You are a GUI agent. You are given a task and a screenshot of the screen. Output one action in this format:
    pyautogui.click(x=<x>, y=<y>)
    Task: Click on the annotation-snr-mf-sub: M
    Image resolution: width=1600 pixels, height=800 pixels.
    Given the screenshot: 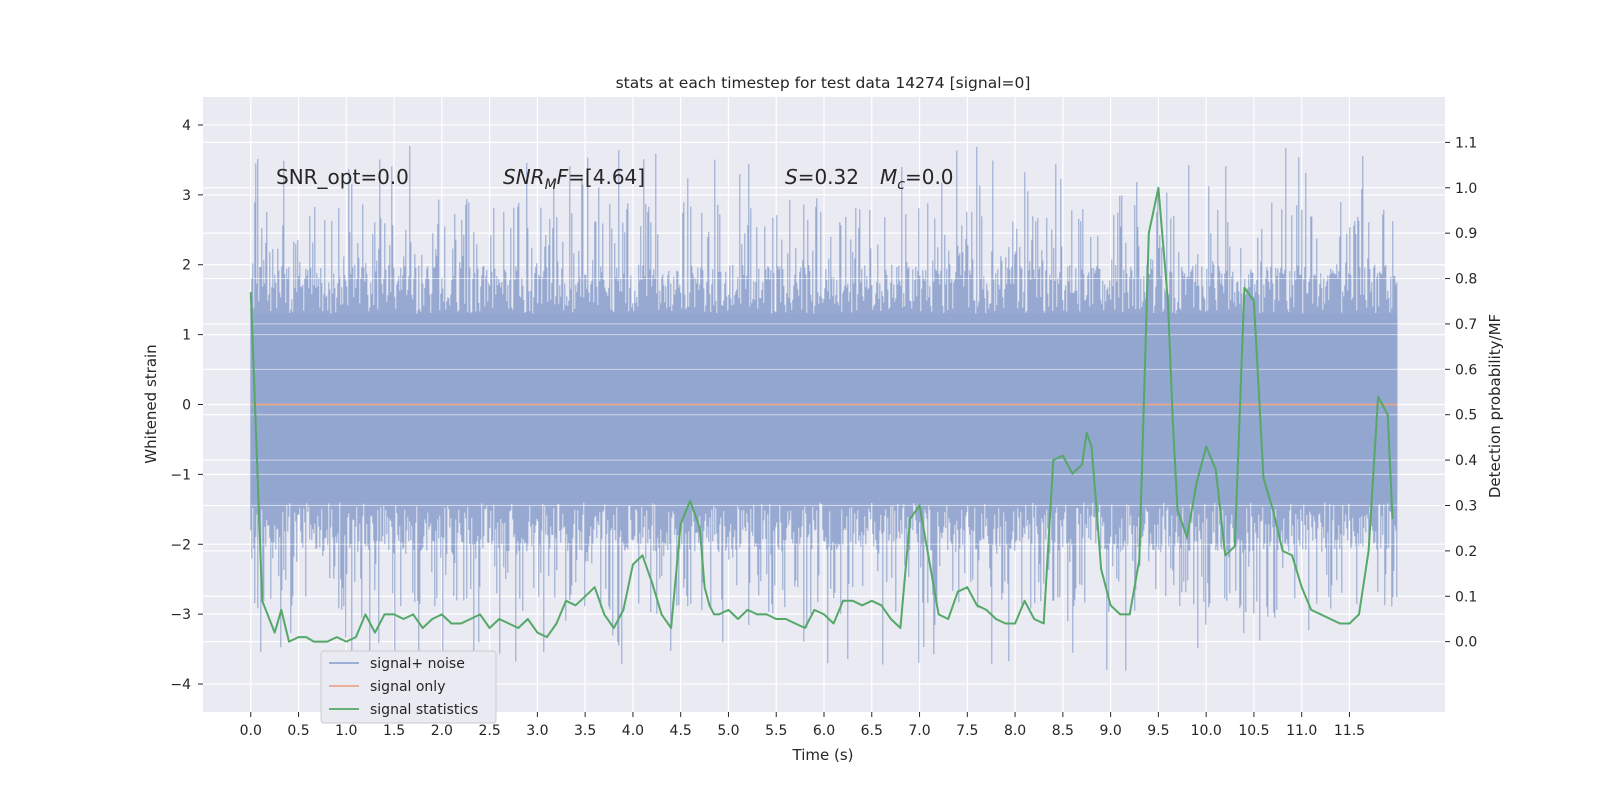 What is the action you would take?
    pyautogui.click(x=551, y=185)
    